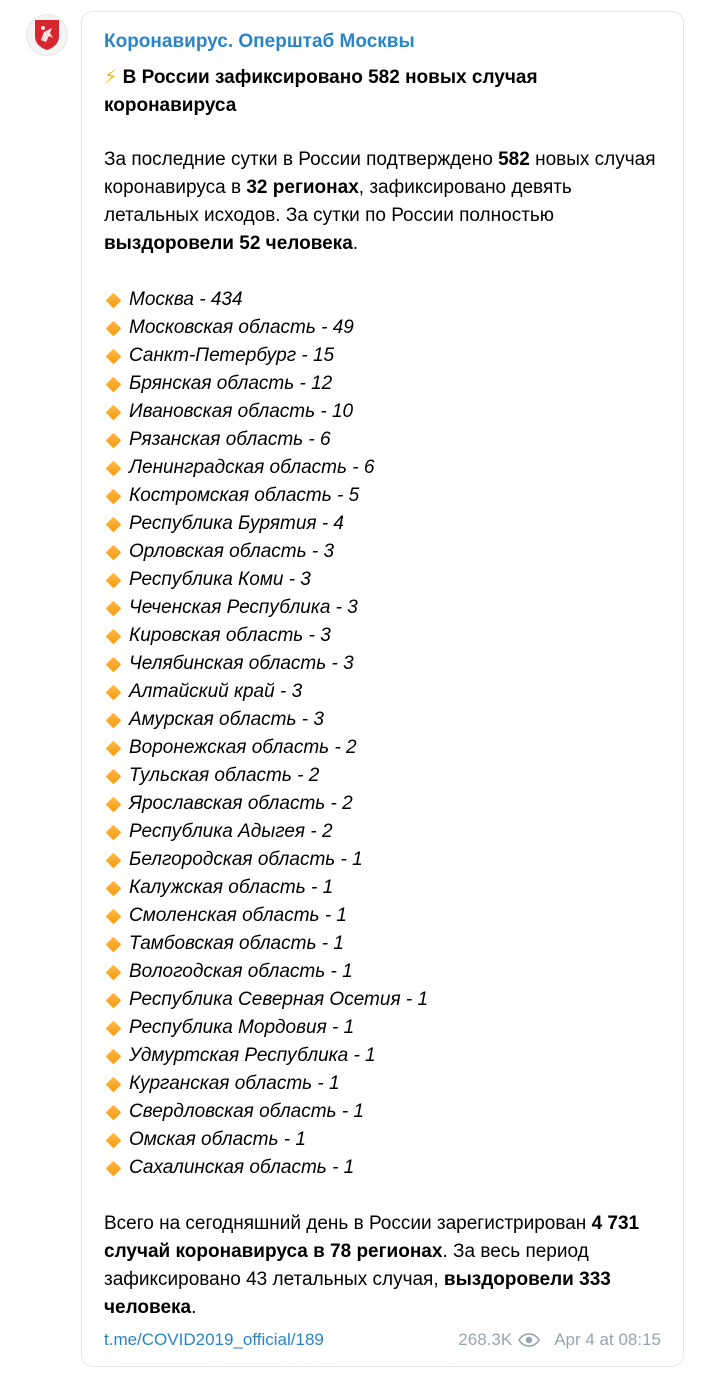  Describe the element at coordinates (111, 77) in the screenshot. I see `lightning-icon: ⚡` at that location.